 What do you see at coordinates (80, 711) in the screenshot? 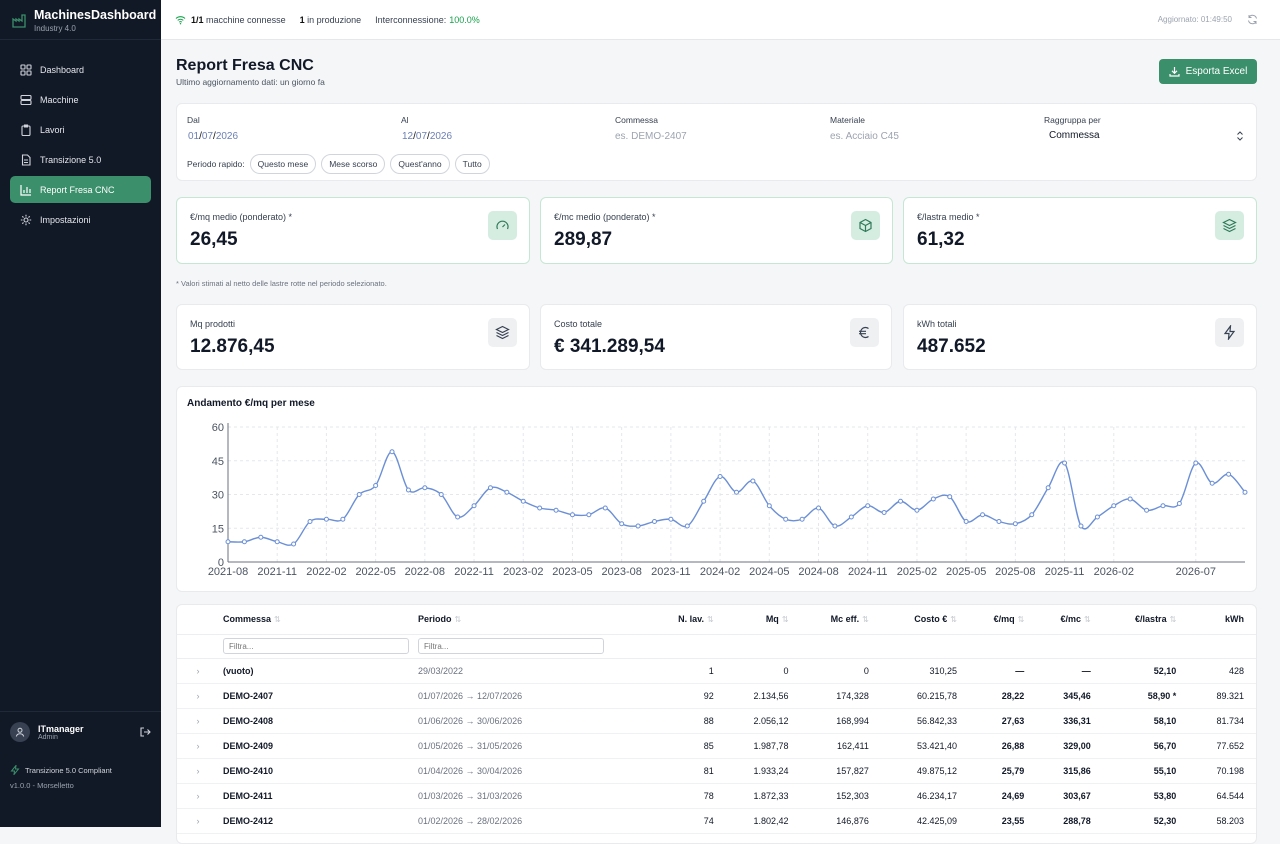
I see `sidebar-divider` at bounding box center [80, 711].